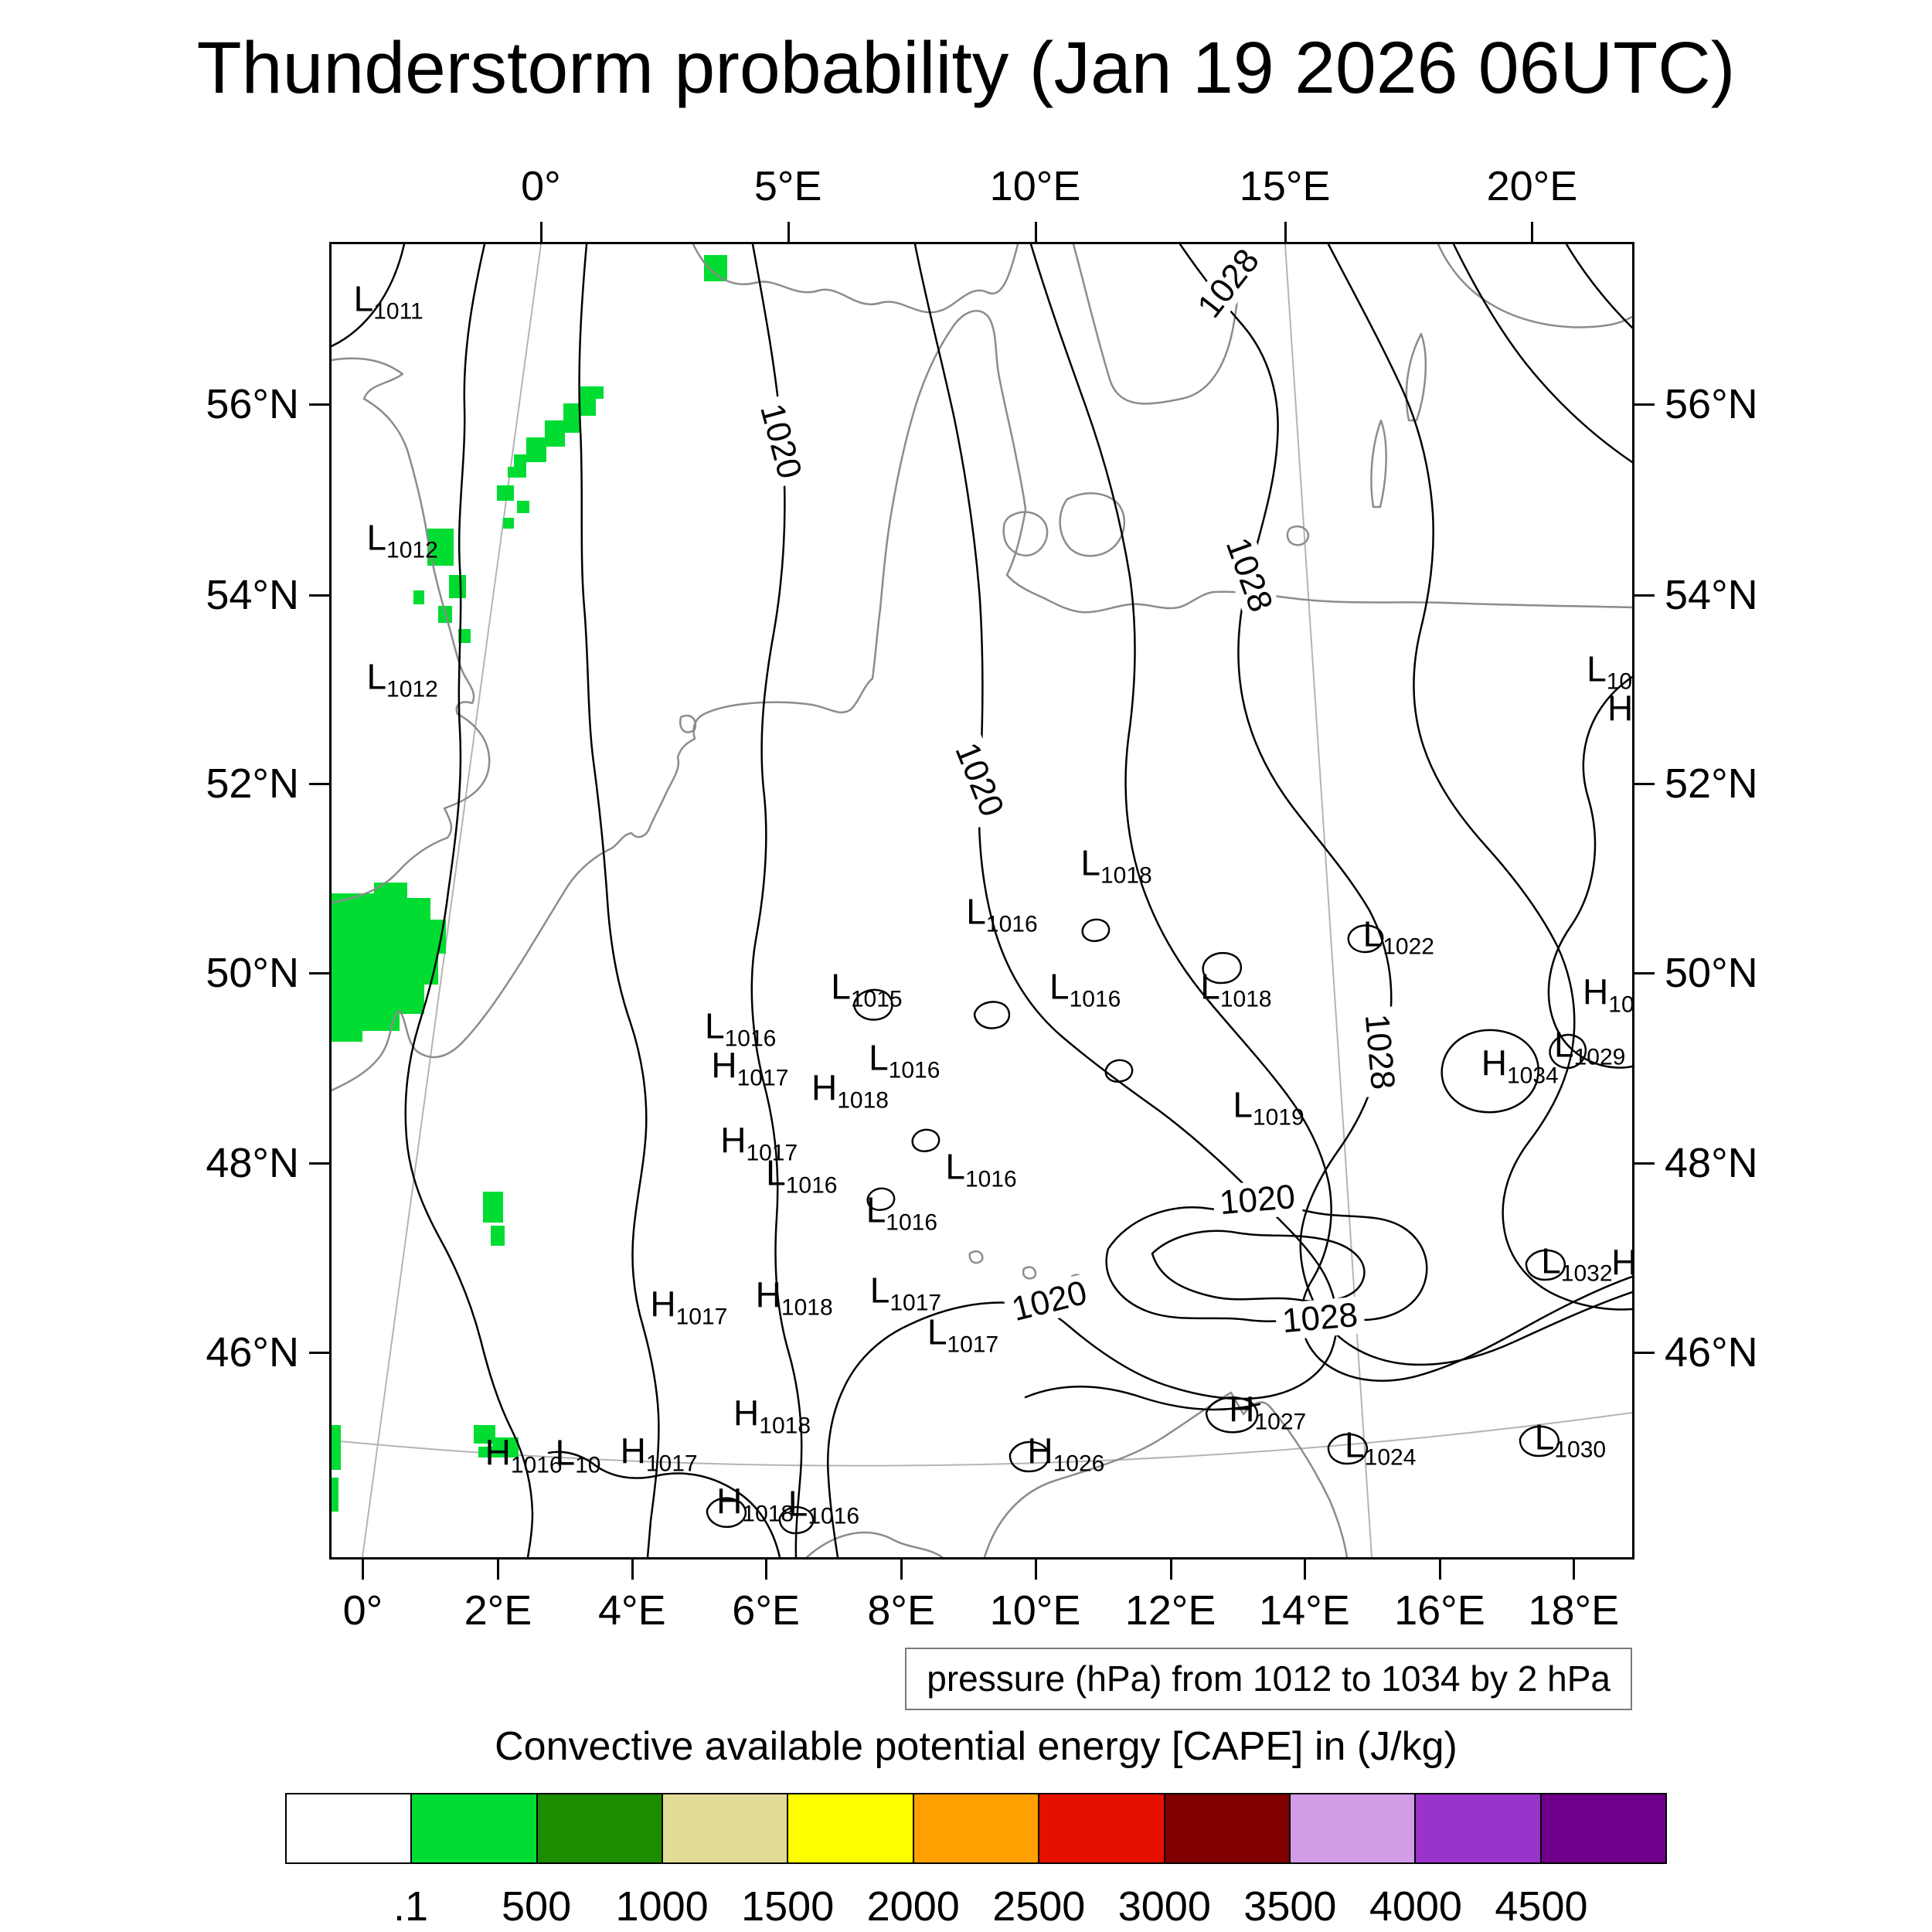  What do you see at coordinates (1092, 524) in the screenshot?
I see `coast-zealand` at bounding box center [1092, 524].